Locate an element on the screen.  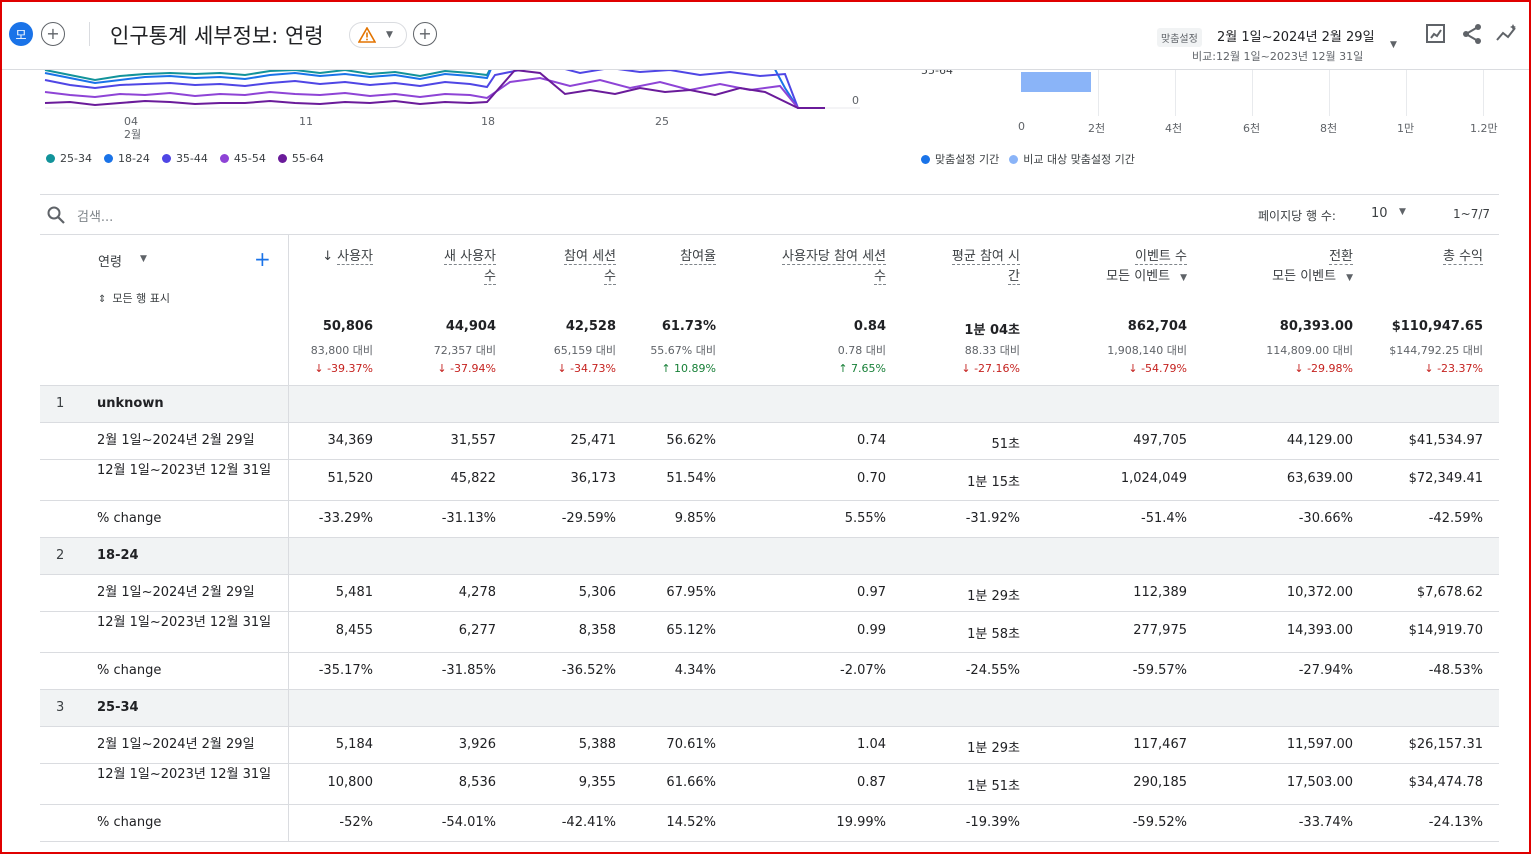
table-cell: -42.41% is located at coordinates (588, 822).